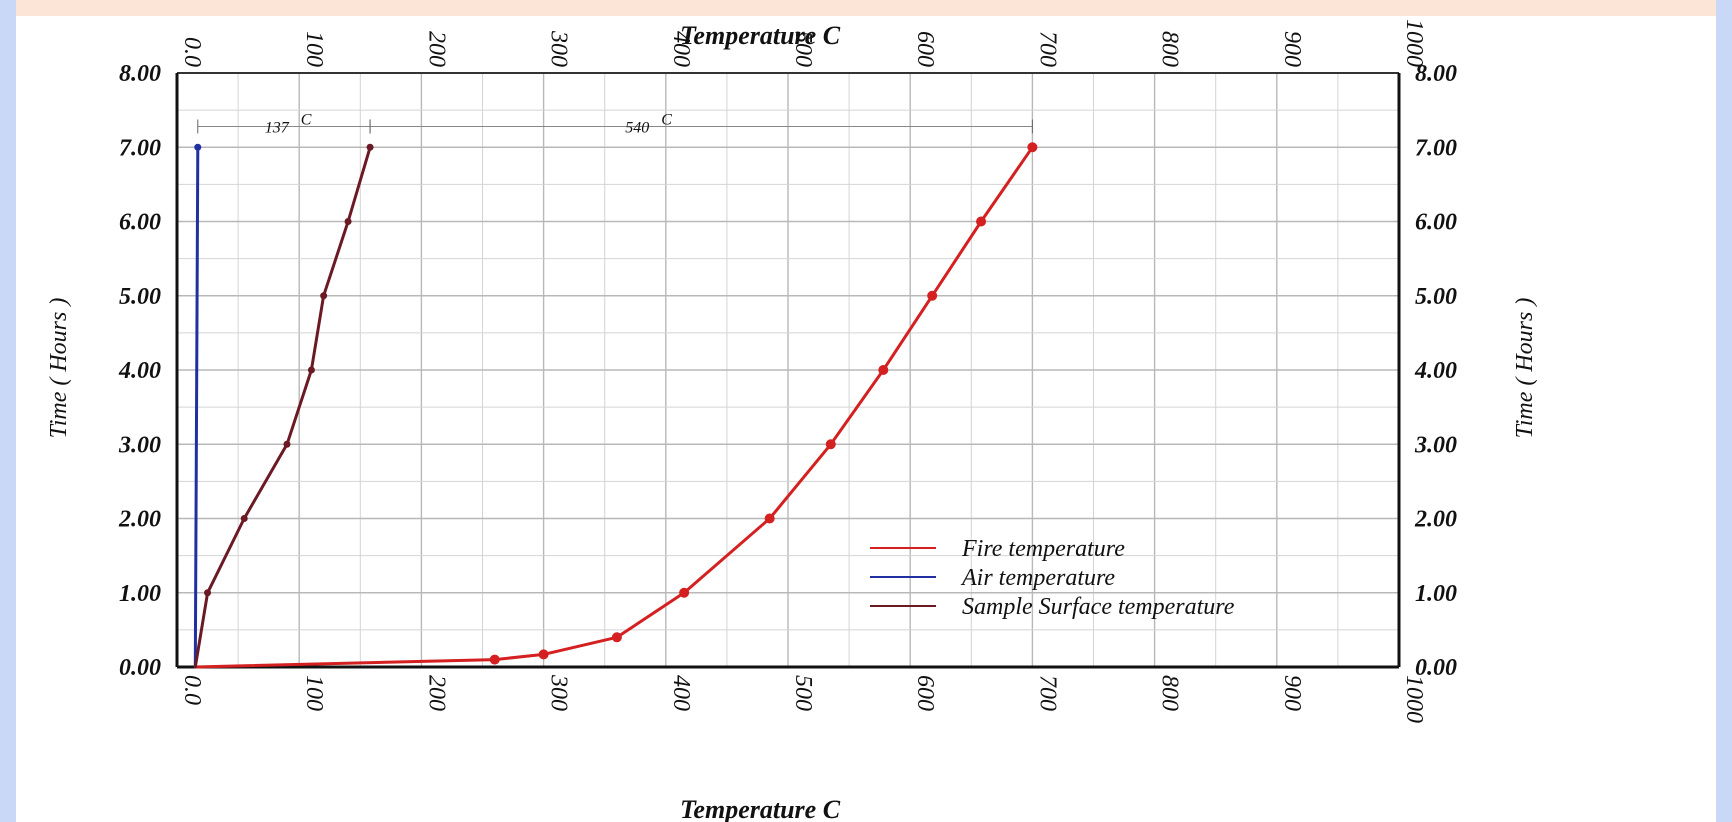 This screenshot has height=822, width=1732. What do you see at coordinates (559, 692) in the screenshot?
I see `x-tick-label-bottom: 300` at bounding box center [559, 692].